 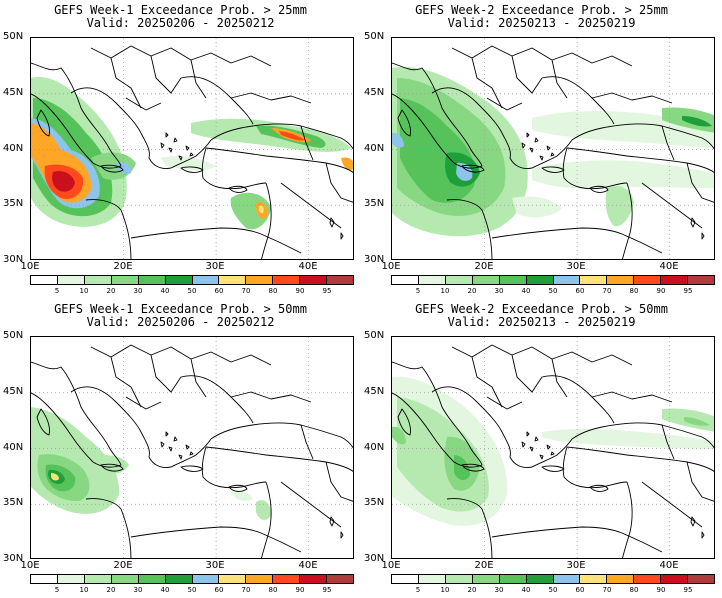 I want to click on panel-title: GEFS Week-1 Exceedance Prob. > 25mm, so click(x=180, y=10).